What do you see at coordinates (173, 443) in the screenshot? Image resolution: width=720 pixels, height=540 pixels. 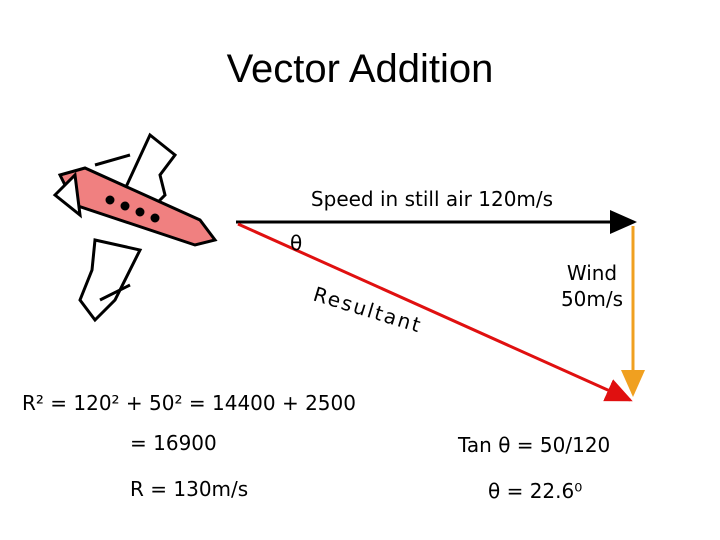 I see `equation: = 16900` at bounding box center [173, 443].